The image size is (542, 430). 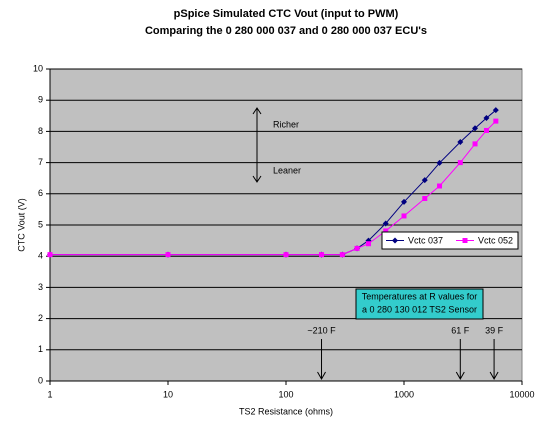 I want to click on legend-label: Vctc 052, so click(x=495, y=240).